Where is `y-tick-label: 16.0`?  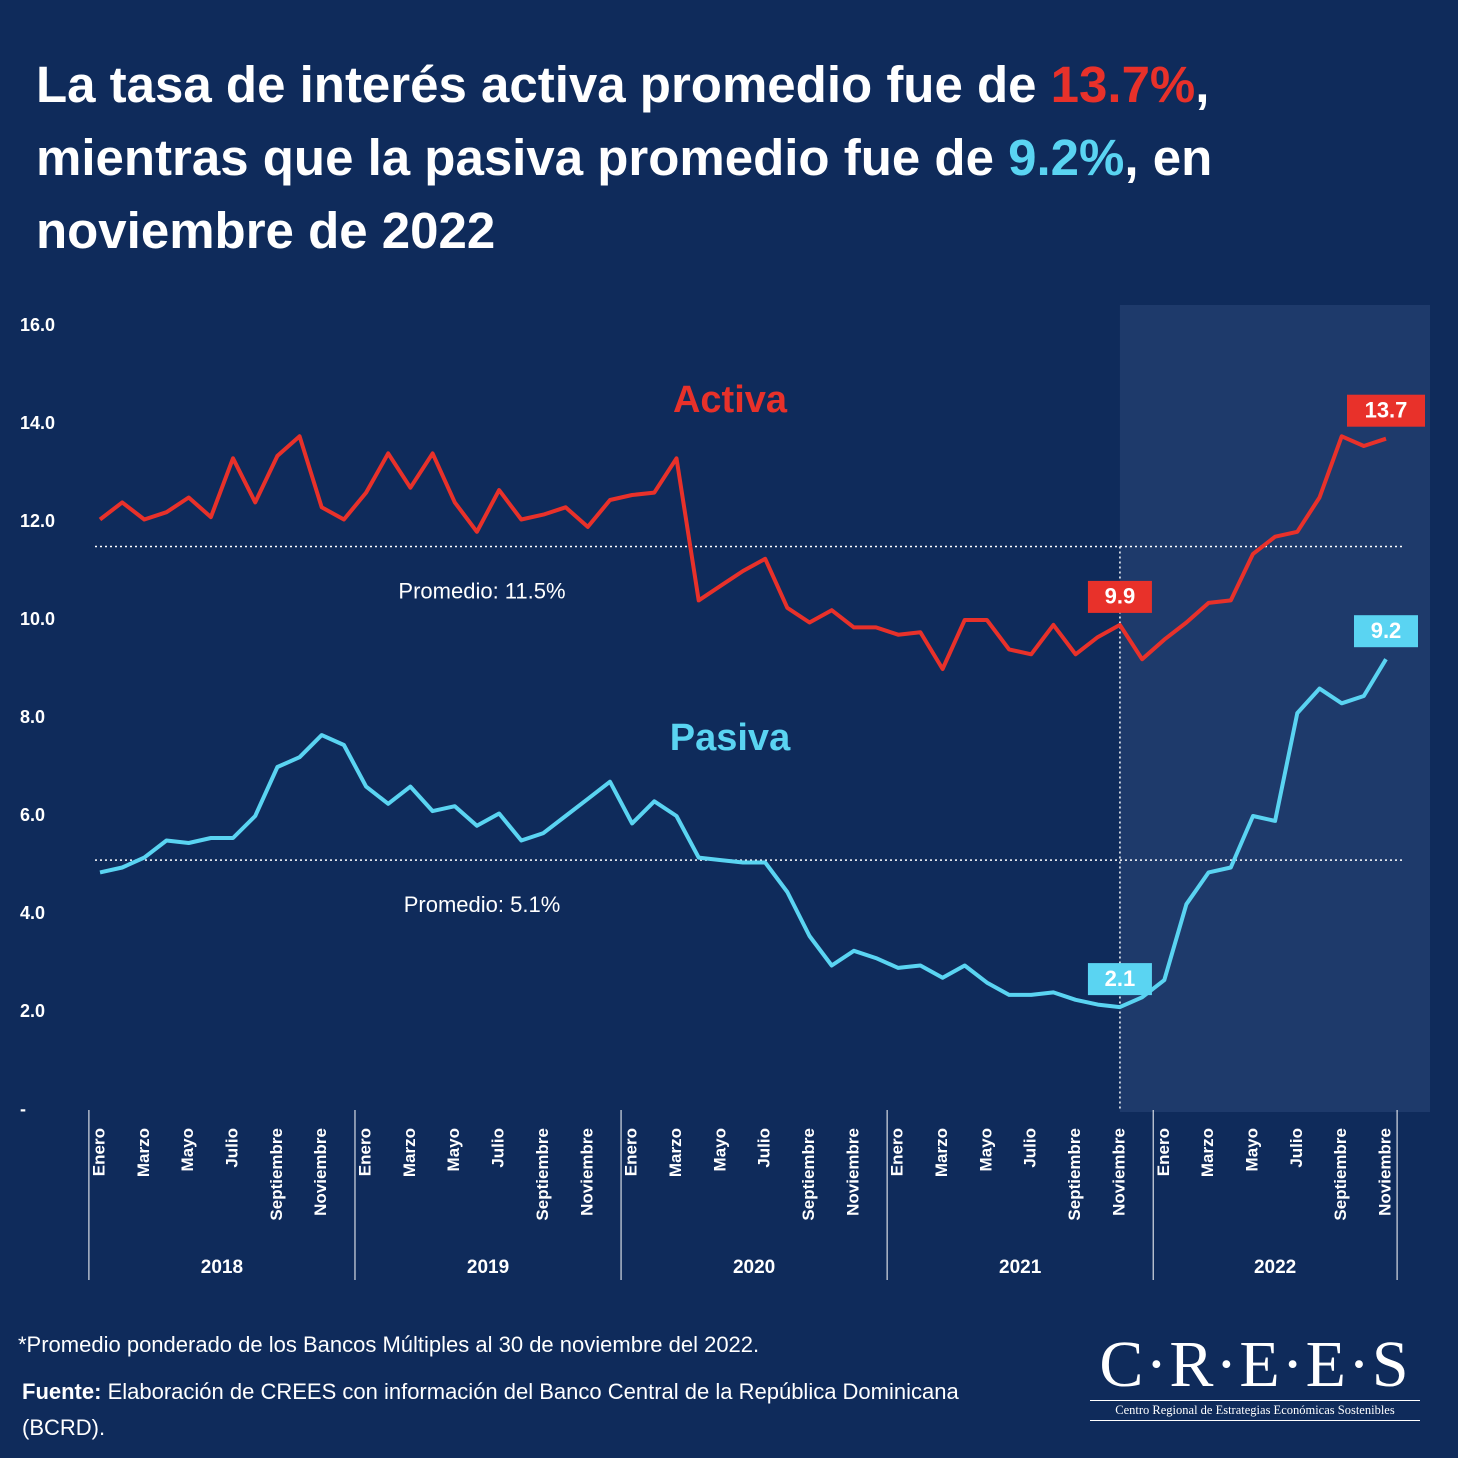
y-tick-label: 16.0 is located at coordinates (37, 325).